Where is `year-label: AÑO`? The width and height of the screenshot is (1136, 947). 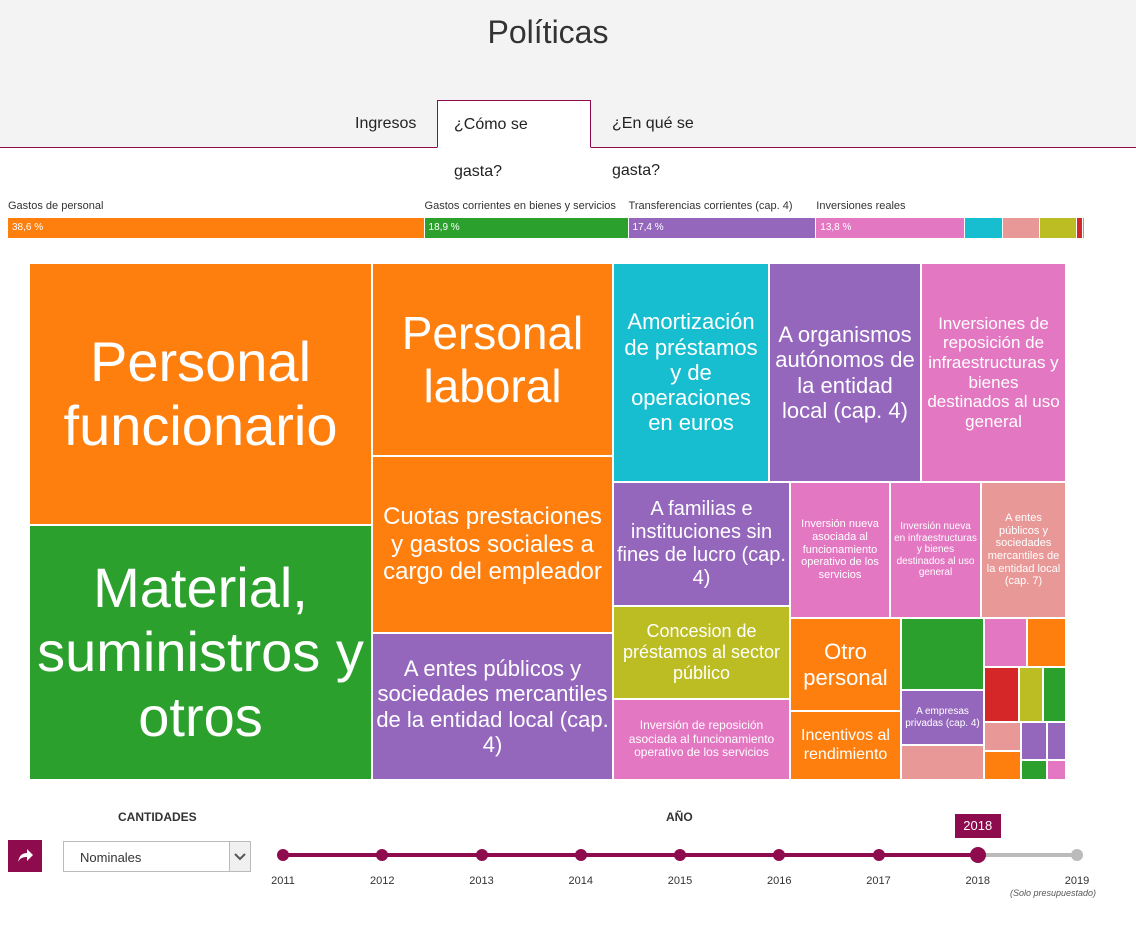
year-label: AÑO is located at coordinates (679, 817).